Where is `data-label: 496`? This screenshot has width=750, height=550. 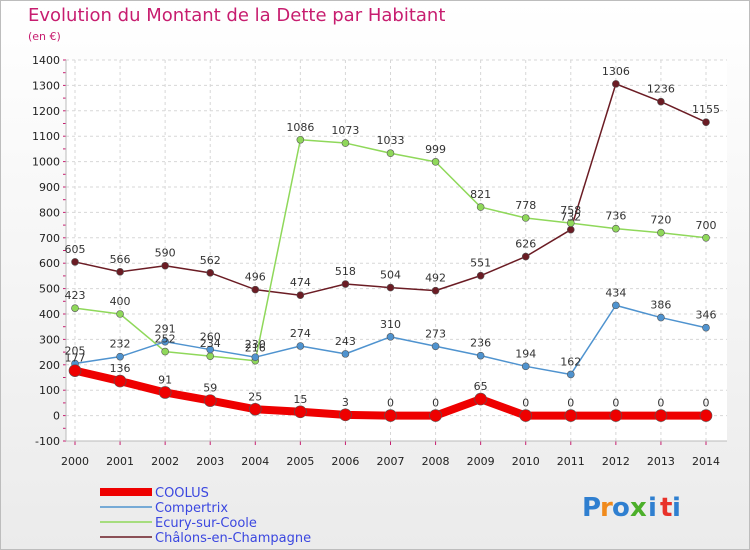 data-label: 496 is located at coordinates (255, 277).